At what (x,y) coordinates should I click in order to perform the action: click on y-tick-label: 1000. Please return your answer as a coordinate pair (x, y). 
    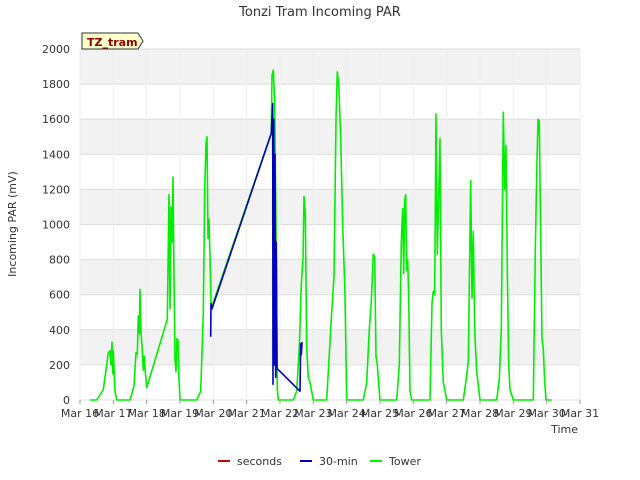
    Looking at the image, I should click on (56, 225).